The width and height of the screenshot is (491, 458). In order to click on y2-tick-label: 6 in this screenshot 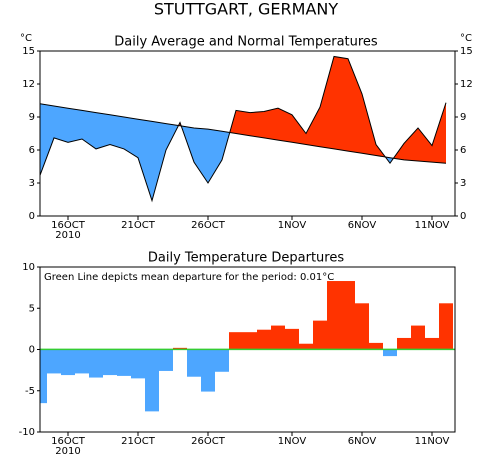, I will do `click(463, 150)`.